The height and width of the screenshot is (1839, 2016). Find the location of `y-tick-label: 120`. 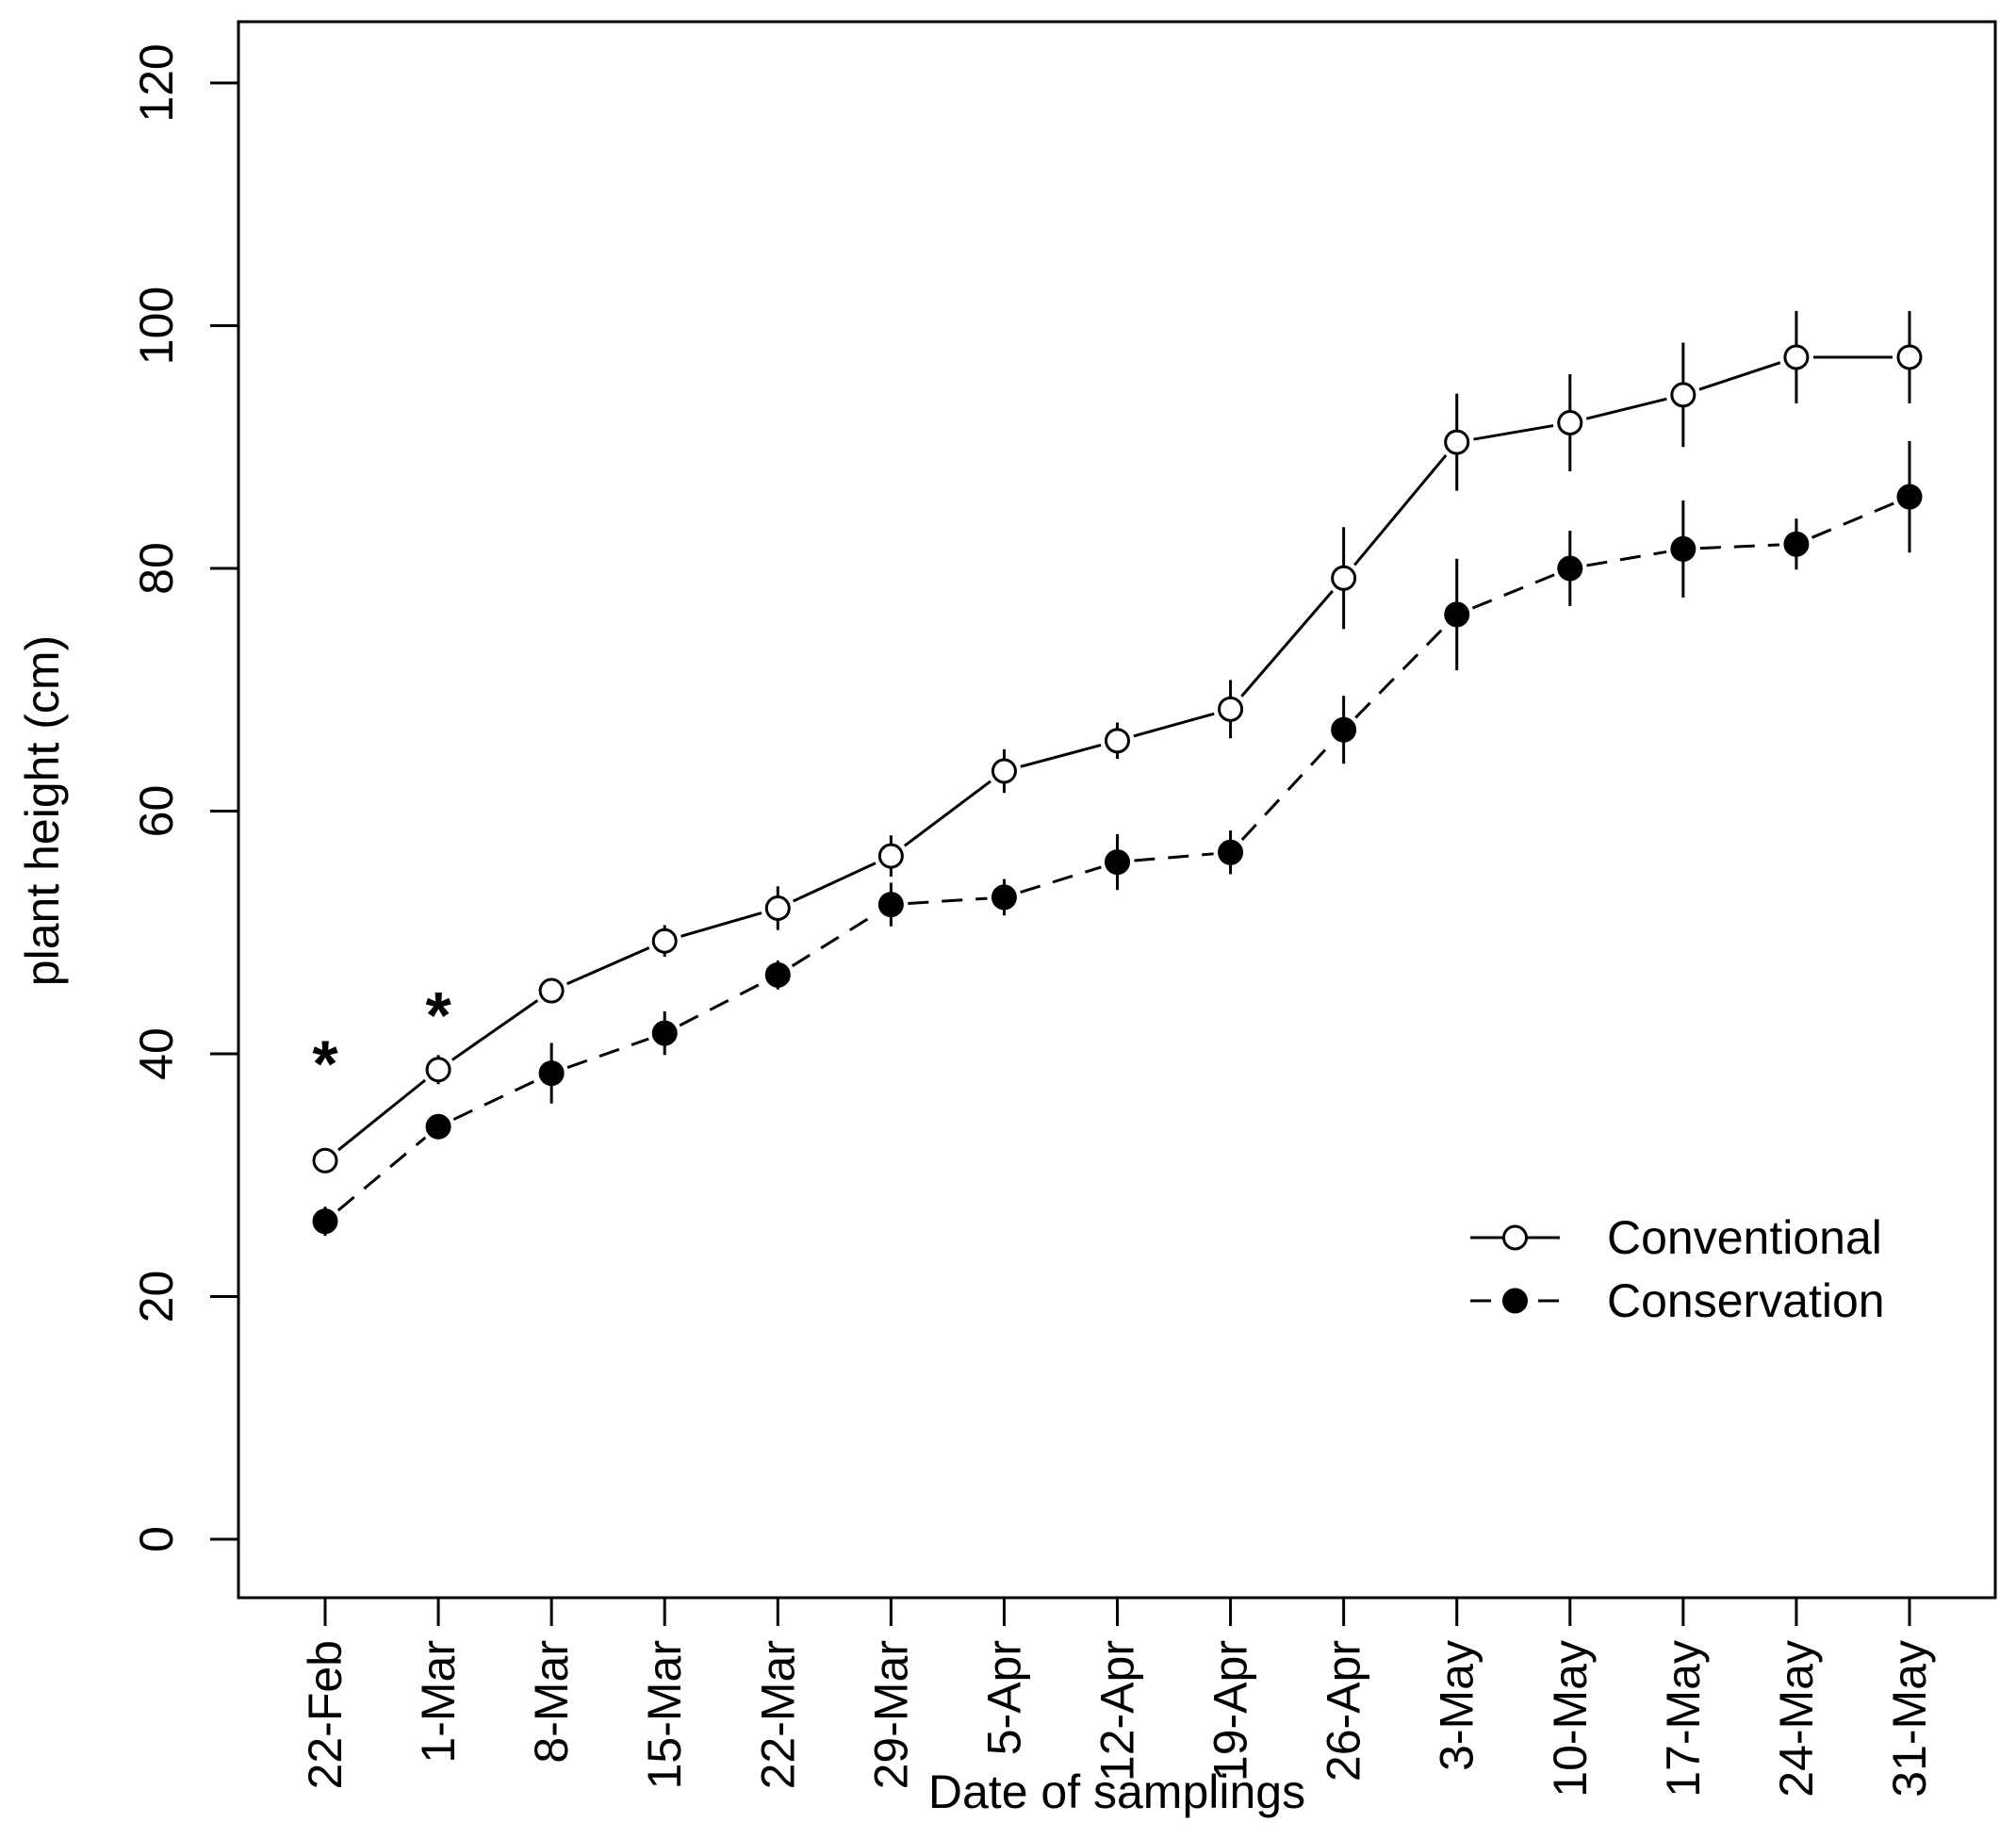

y-tick-label: 120 is located at coordinates (156, 83).